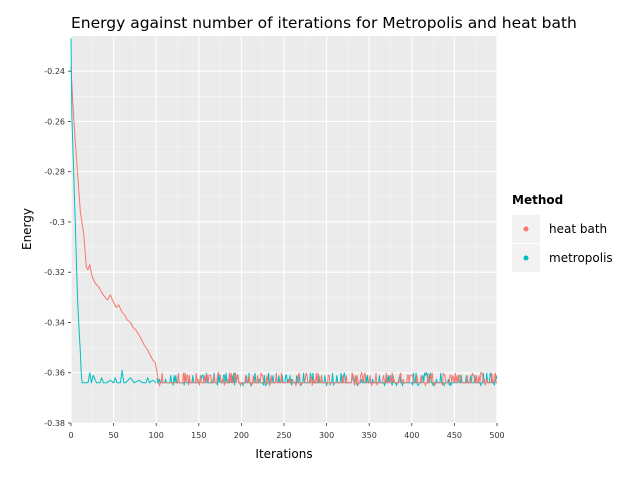  I want to click on x-tick-label: 400, so click(411, 435).